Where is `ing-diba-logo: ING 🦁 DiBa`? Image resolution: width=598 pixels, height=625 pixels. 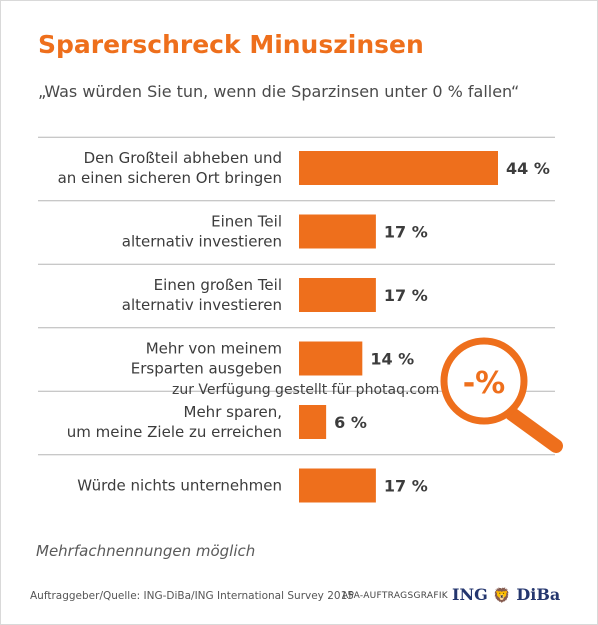 ing-diba-logo: ING 🦁 DiBa is located at coordinates (506, 594).